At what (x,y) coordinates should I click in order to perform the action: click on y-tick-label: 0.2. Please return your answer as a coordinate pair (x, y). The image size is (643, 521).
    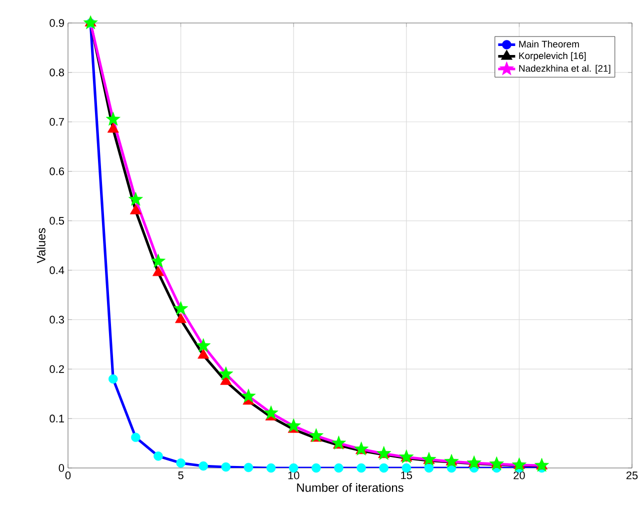
    Looking at the image, I should click on (57, 369).